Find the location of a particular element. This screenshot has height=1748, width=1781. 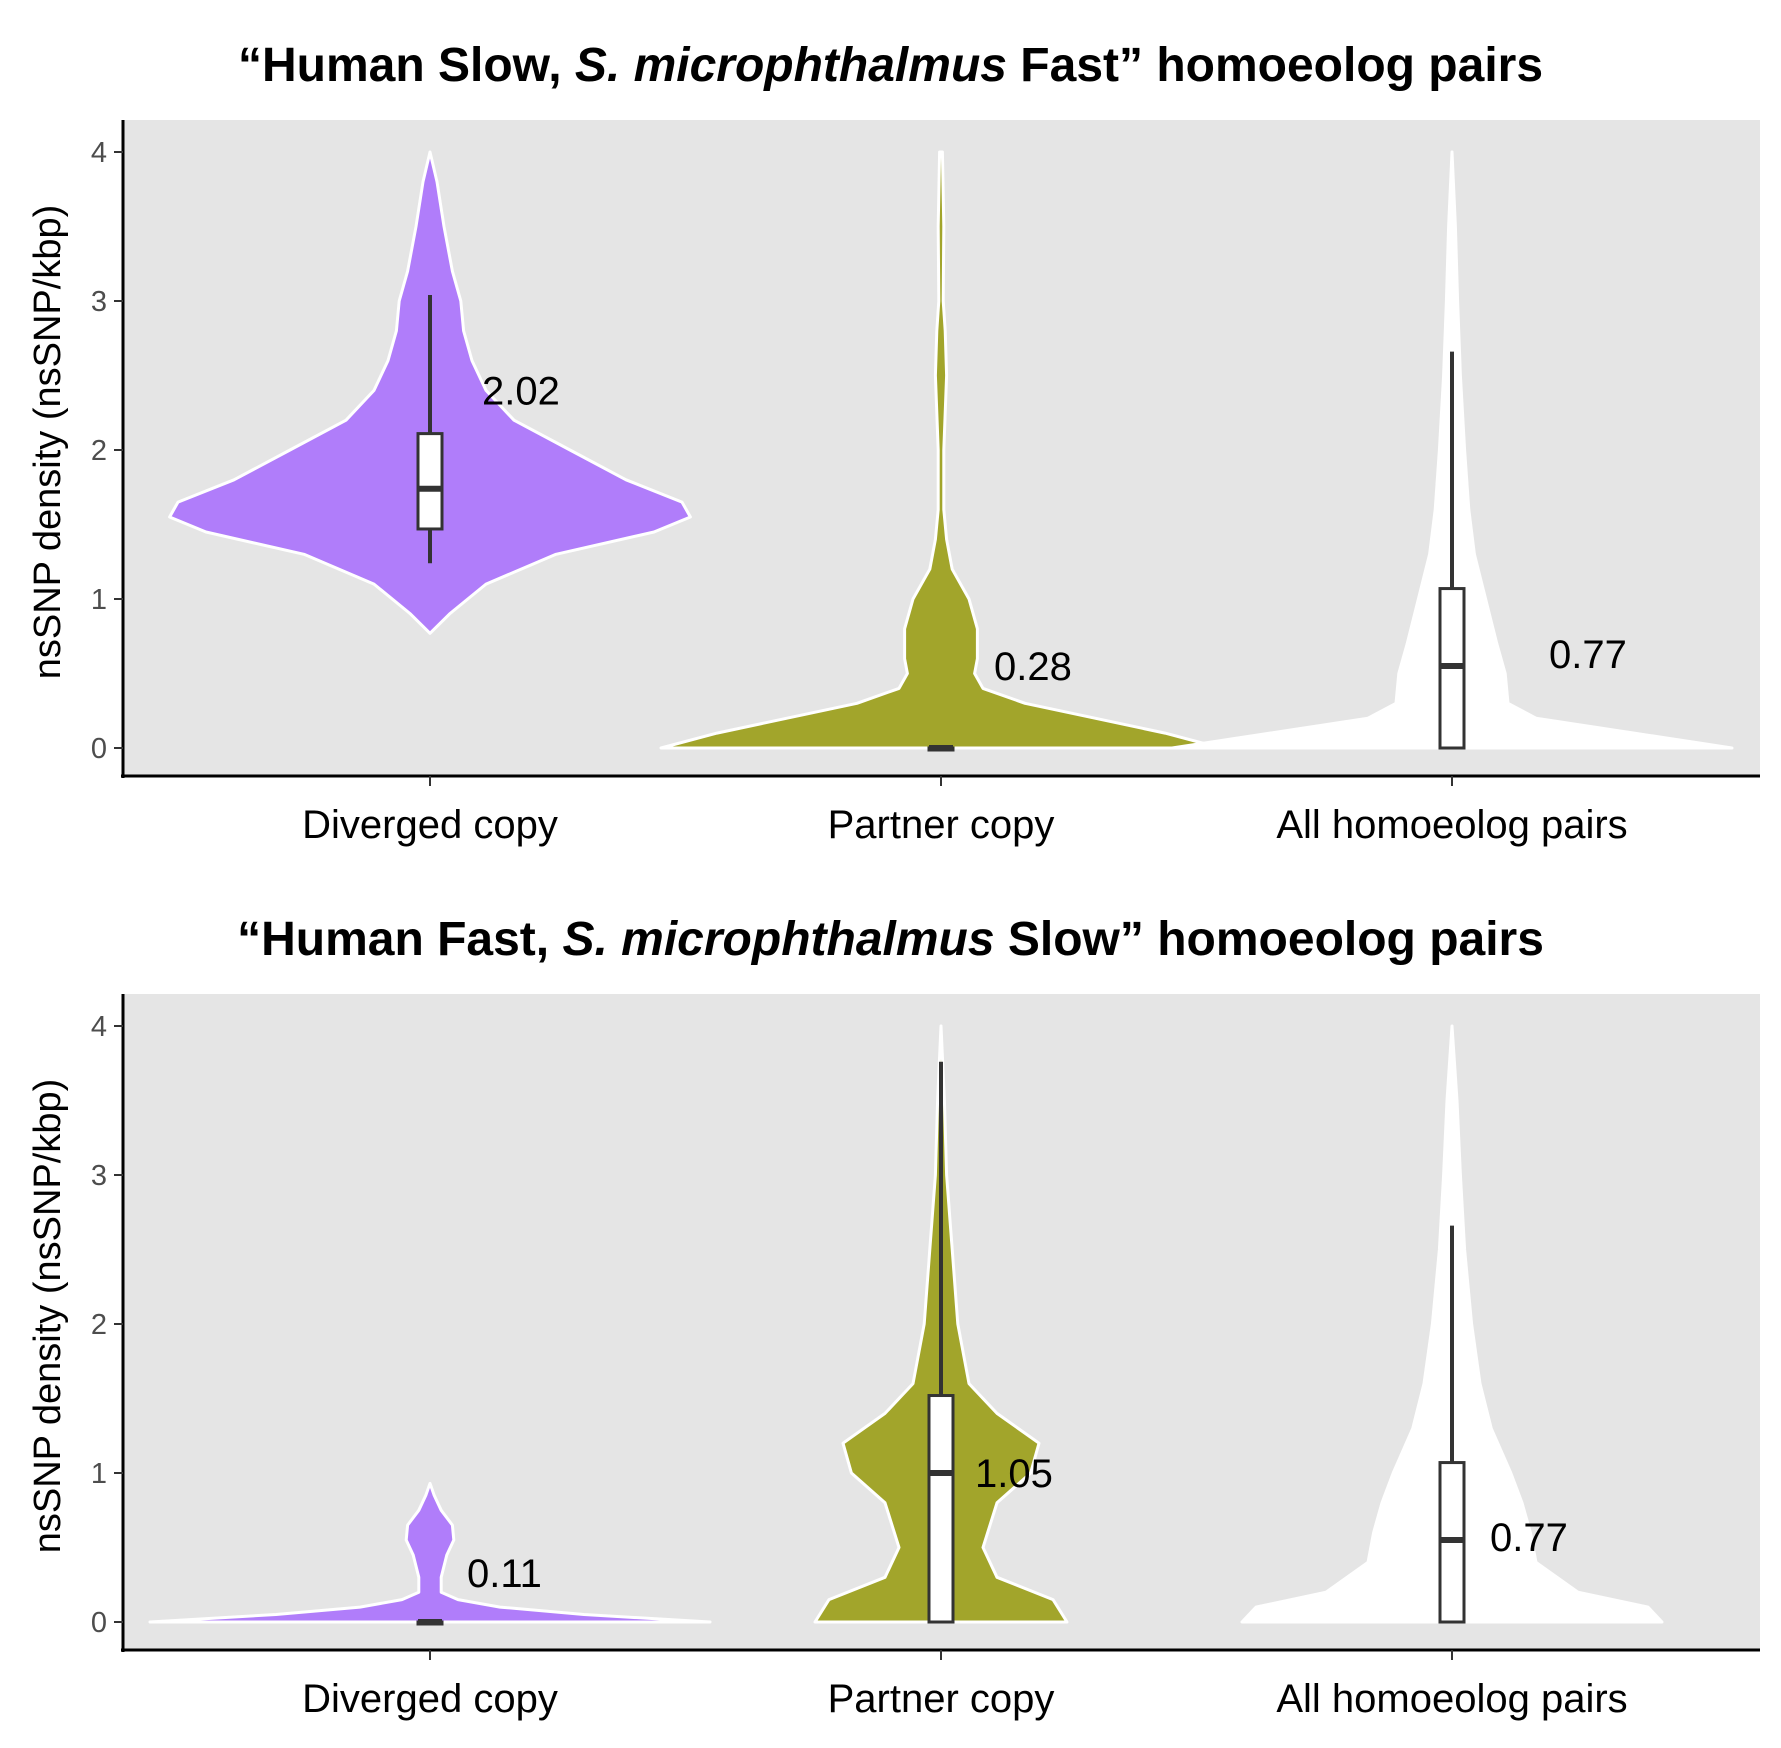

data-label: 2.02 is located at coordinates (521, 391).